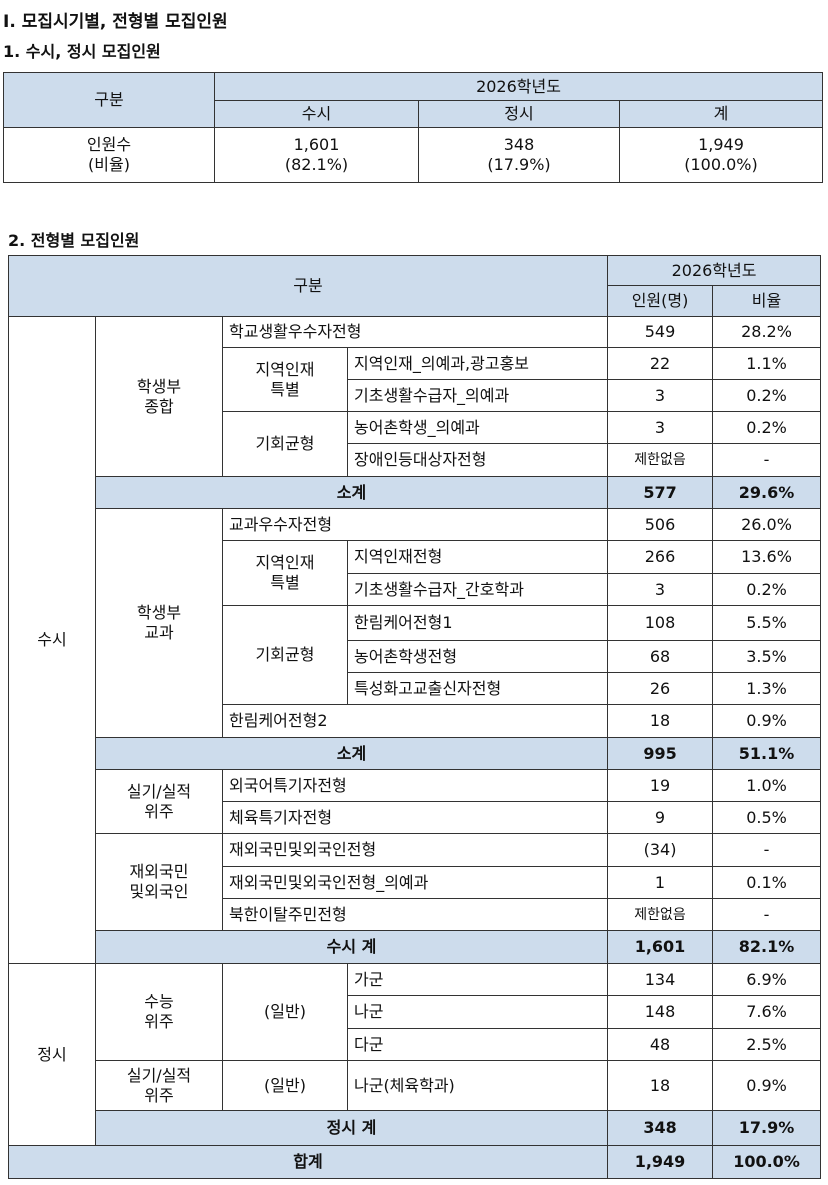  What do you see at coordinates (308, 286) in the screenshot?
I see `header-cell: 구분` at bounding box center [308, 286].